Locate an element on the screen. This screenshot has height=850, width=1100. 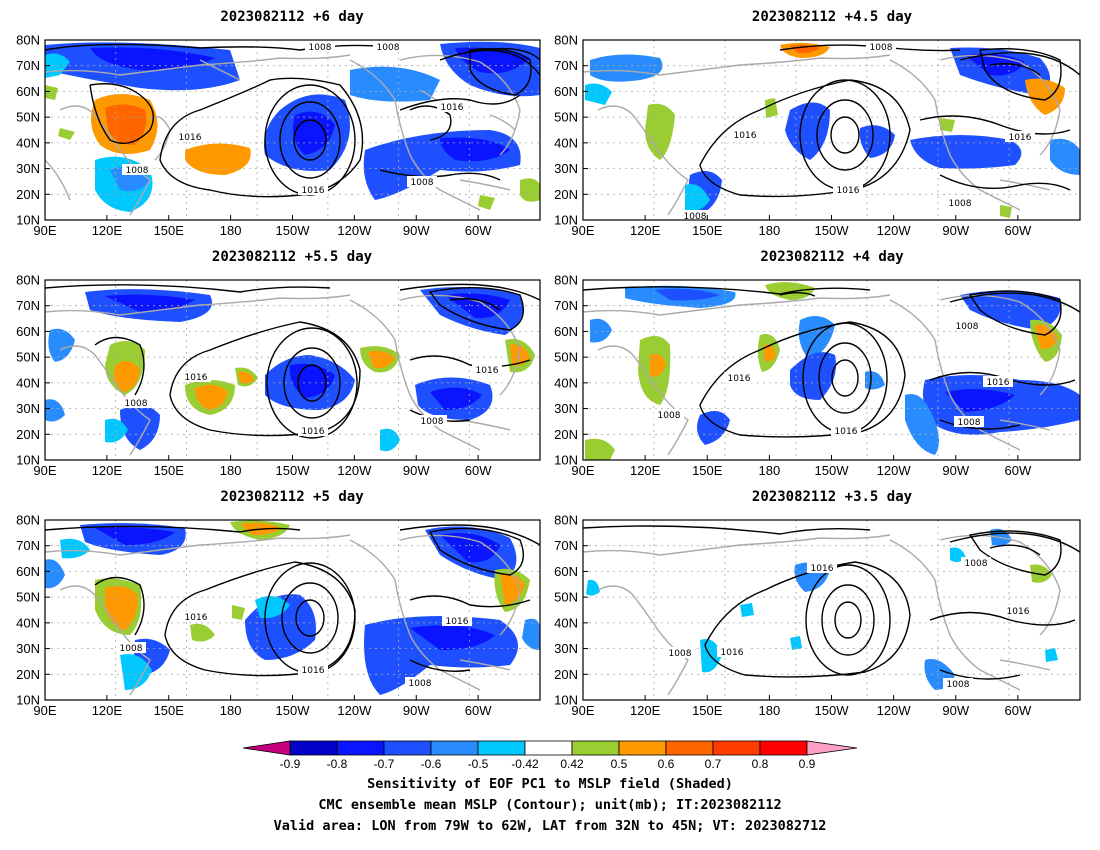
colorbar-tick-label: -0.8 is located at coordinates (337, 764).